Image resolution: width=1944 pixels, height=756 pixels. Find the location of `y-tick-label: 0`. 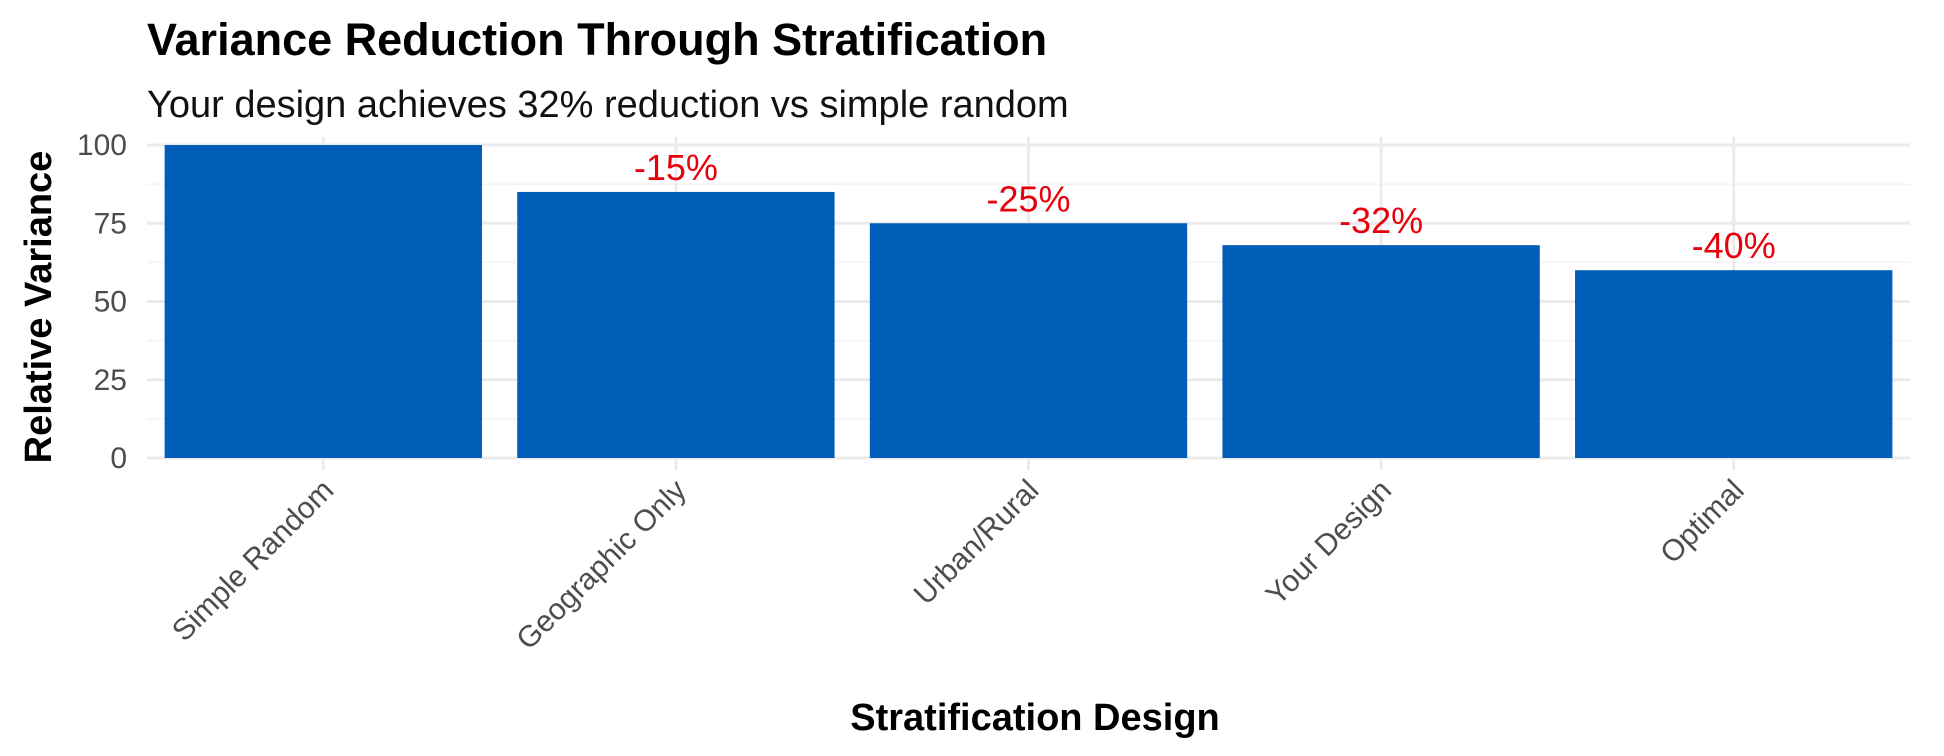

y-tick-label: 0 is located at coordinates (118, 458).